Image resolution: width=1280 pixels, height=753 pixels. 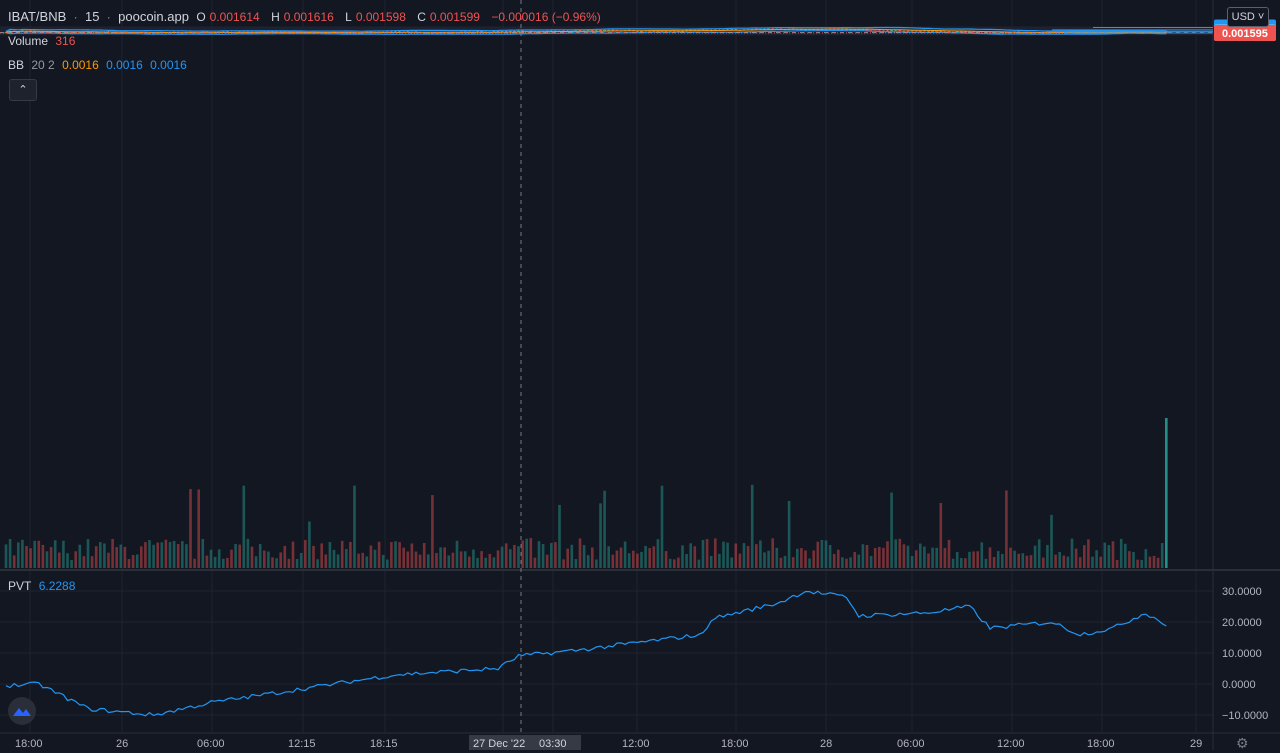 What do you see at coordinates (1196, 744) in the screenshot?
I see `time-axis-tick: 29` at bounding box center [1196, 744].